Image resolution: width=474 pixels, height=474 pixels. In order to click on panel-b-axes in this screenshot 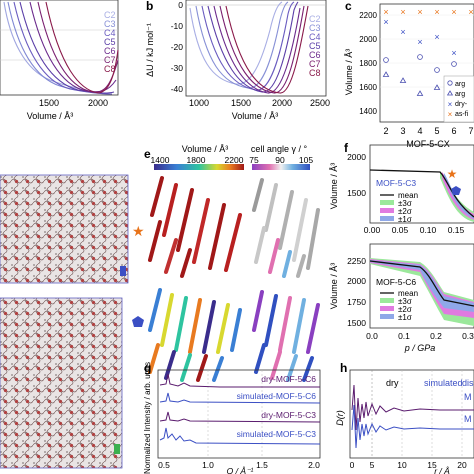, I will do `click(256, 48)`.